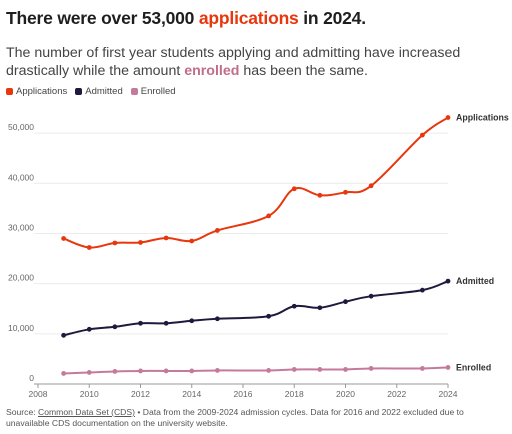 The image size is (512, 434). What do you see at coordinates (396, 394) in the screenshot?
I see `x-tick-label: 2022` at bounding box center [396, 394].